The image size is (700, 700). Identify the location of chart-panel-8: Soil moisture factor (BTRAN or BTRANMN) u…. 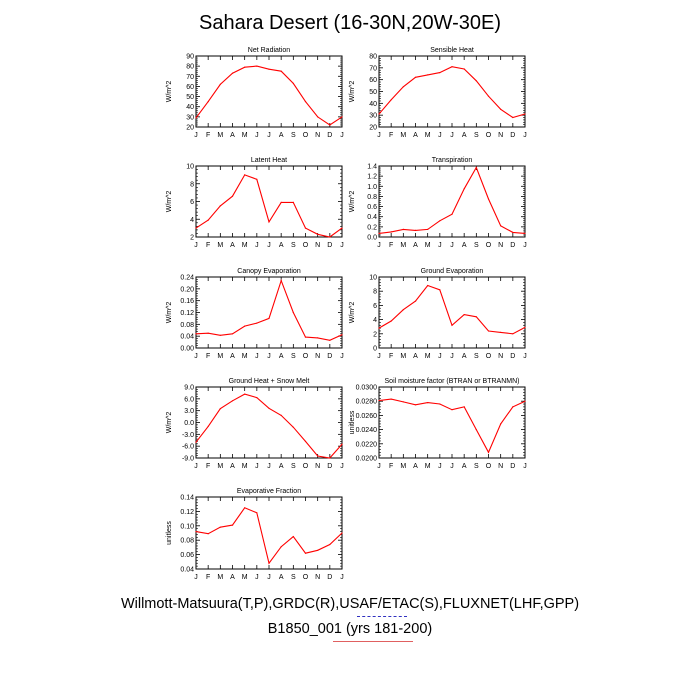
(438, 424).